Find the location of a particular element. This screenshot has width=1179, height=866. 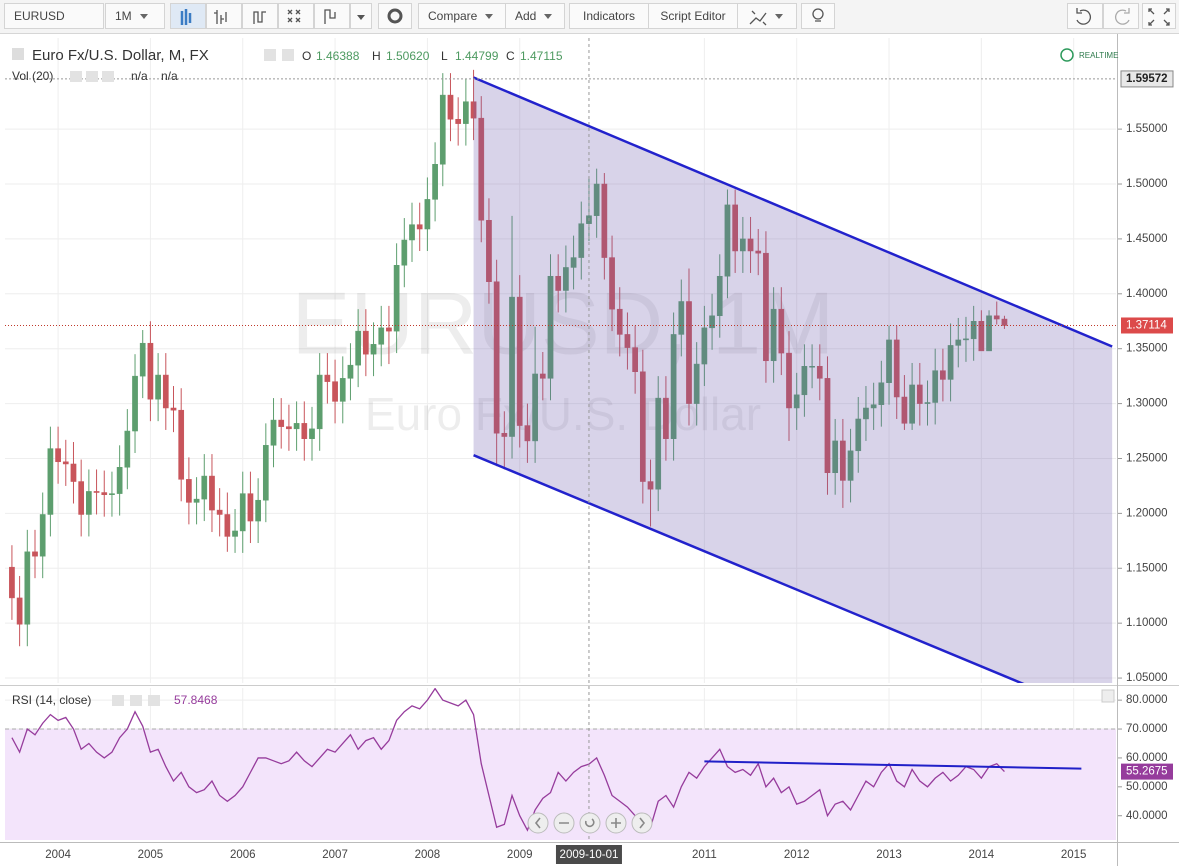

x-tick-label: 2011 is located at coordinates (704, 855).